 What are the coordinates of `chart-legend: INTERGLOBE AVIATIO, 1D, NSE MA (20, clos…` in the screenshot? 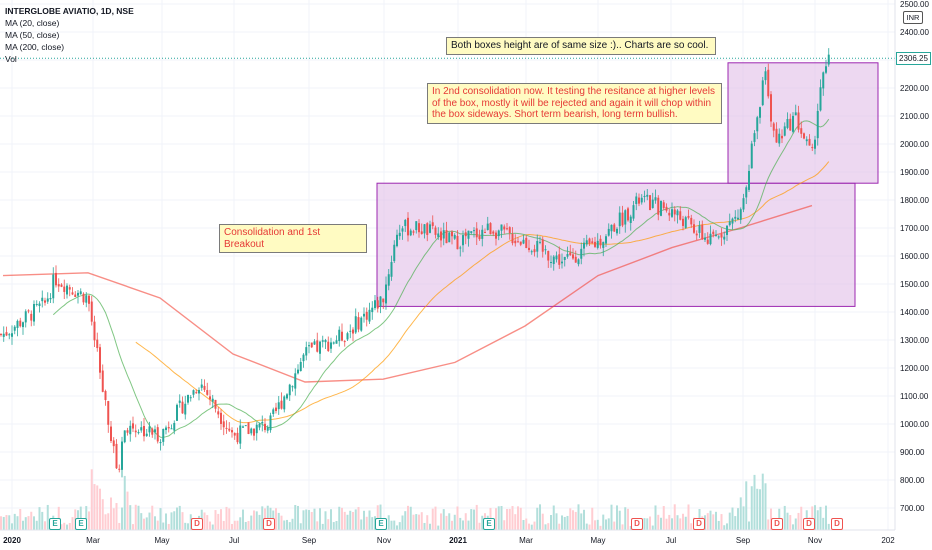 It's located at (69, 35).